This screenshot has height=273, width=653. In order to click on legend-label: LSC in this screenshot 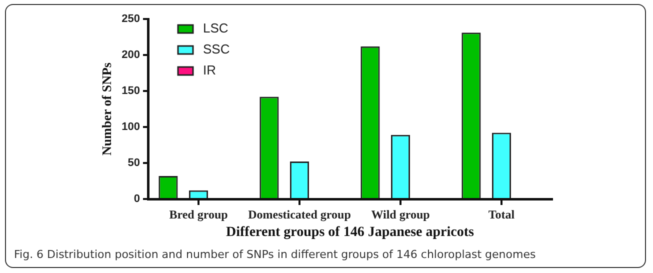, I will do `click(215, 28)`.